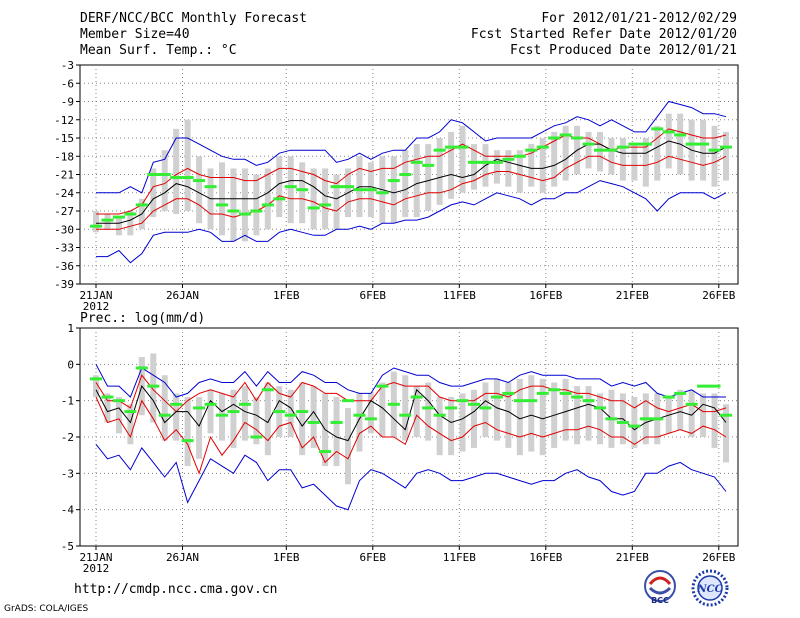 This screenshot has height=618, width=800. Describe the element at coordinates (639, 18) in the screenshot. I see `forecast-period: For 2012/01/21-2012/02/29` at that location.